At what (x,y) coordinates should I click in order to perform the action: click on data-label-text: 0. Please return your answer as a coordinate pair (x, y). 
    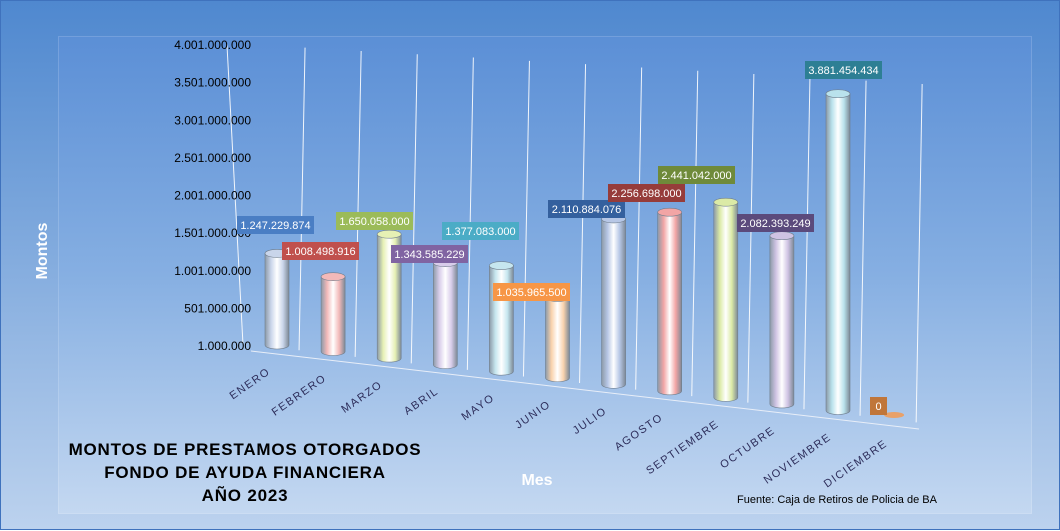
    Looking at the image, I should click on (878, 407).